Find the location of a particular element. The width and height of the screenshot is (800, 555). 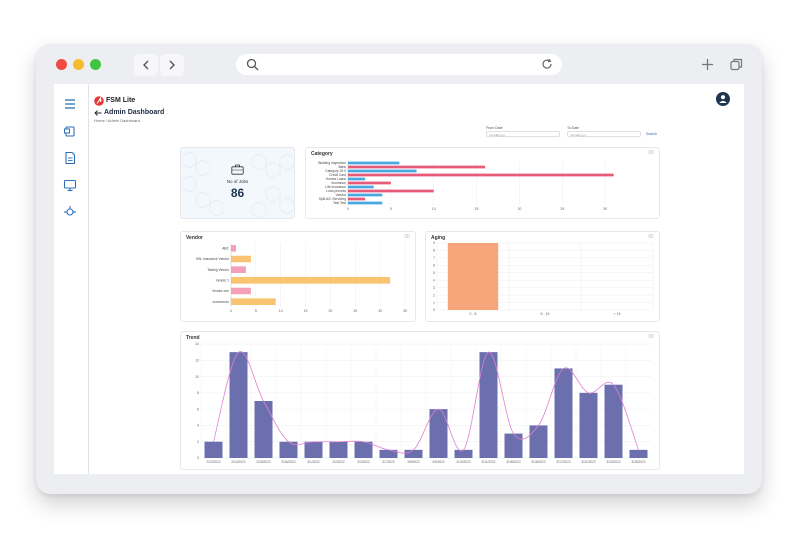

forward-button is located at coordinates (172, 65).